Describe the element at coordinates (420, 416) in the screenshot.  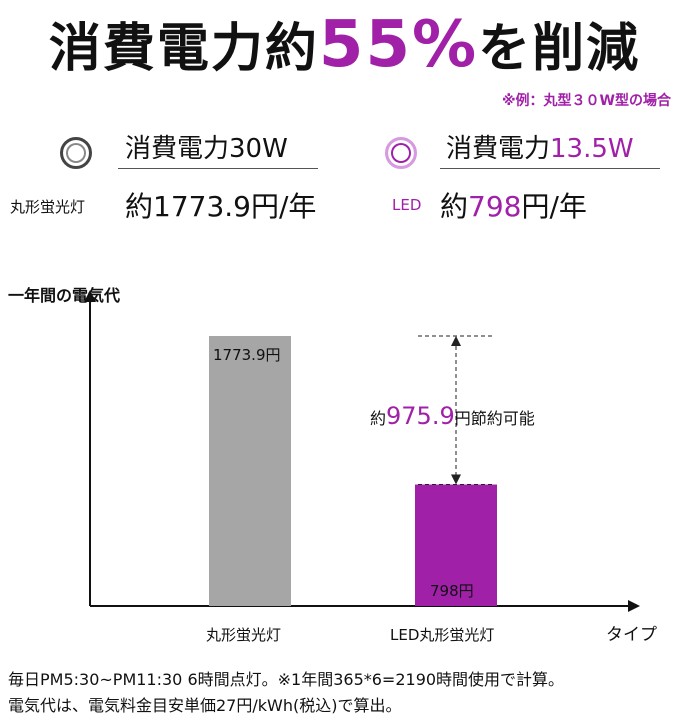
I see `saving-value: 975.9` at that location.